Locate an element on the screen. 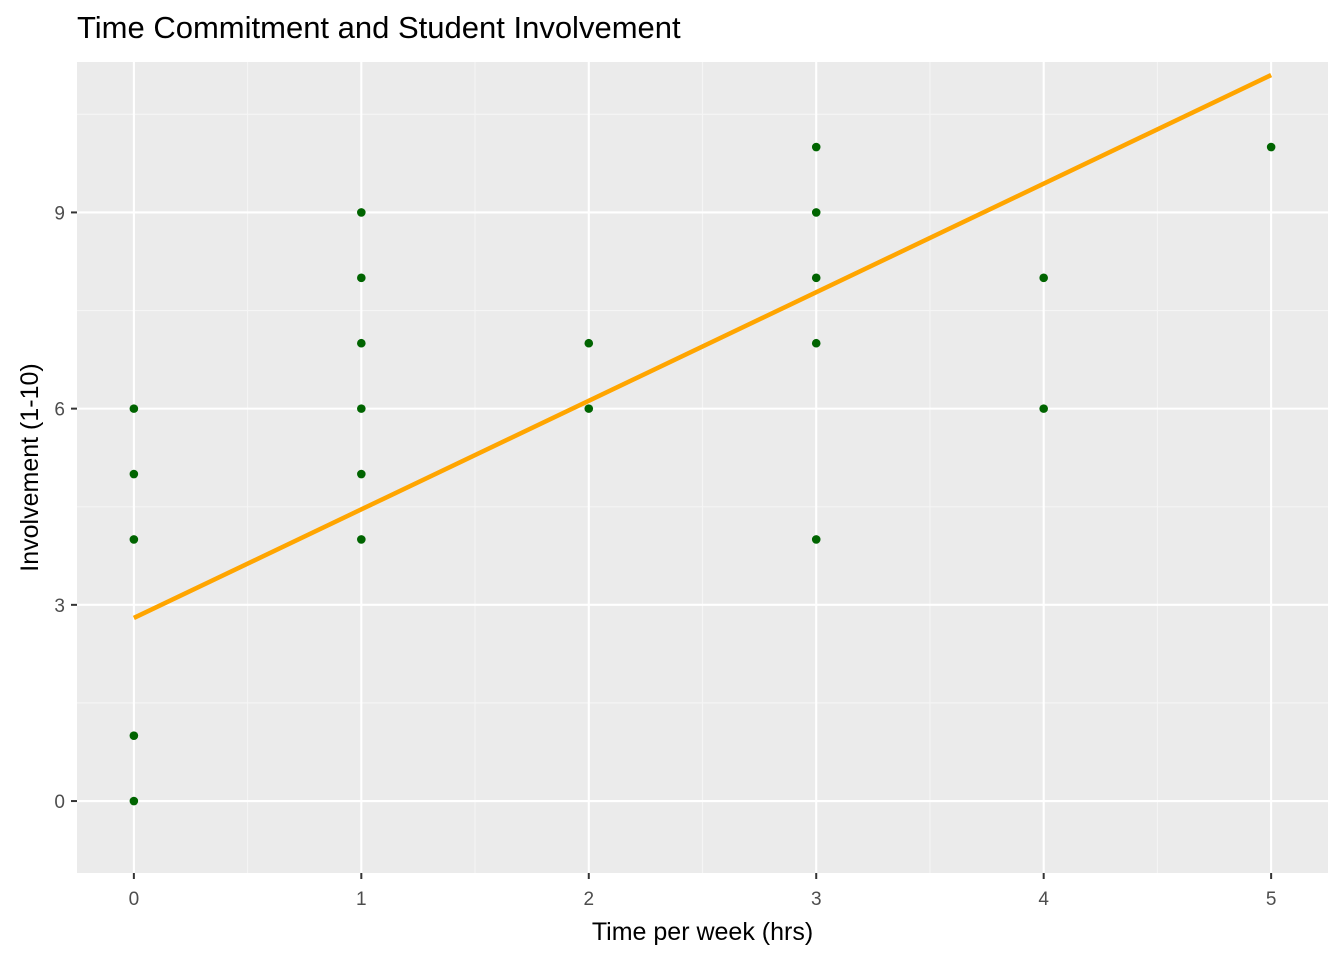  x-axis: 0 1 2 3 4 5 is located at coordinates (703, 891).